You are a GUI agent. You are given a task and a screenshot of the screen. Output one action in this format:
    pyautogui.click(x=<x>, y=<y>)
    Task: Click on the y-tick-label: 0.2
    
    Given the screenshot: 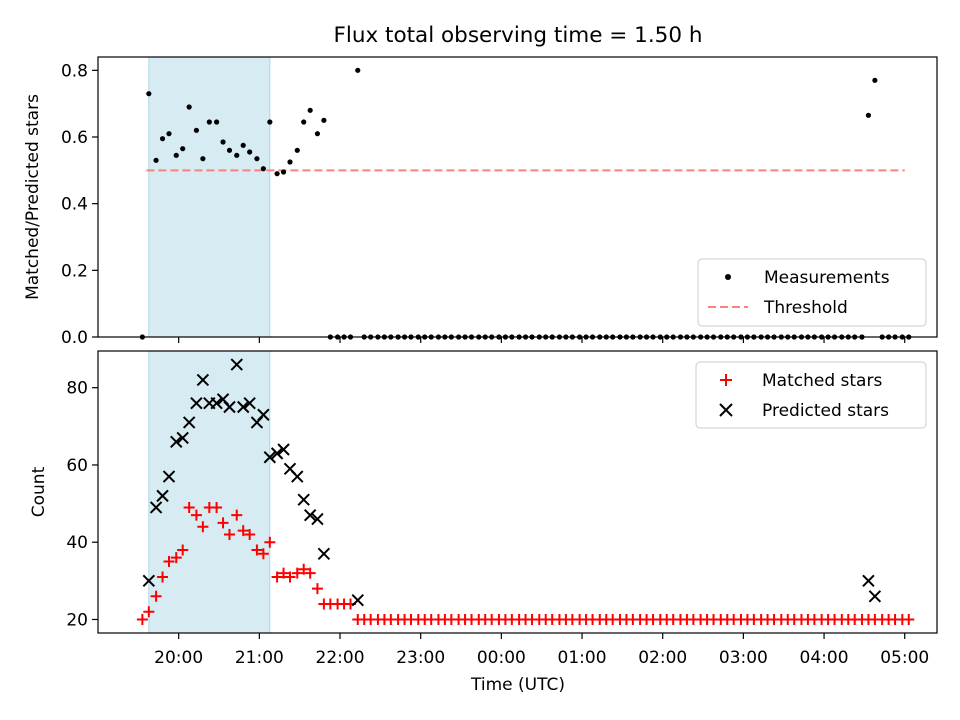 What is the action you would take?
    pyautogui.click(x=74, y=271)
    